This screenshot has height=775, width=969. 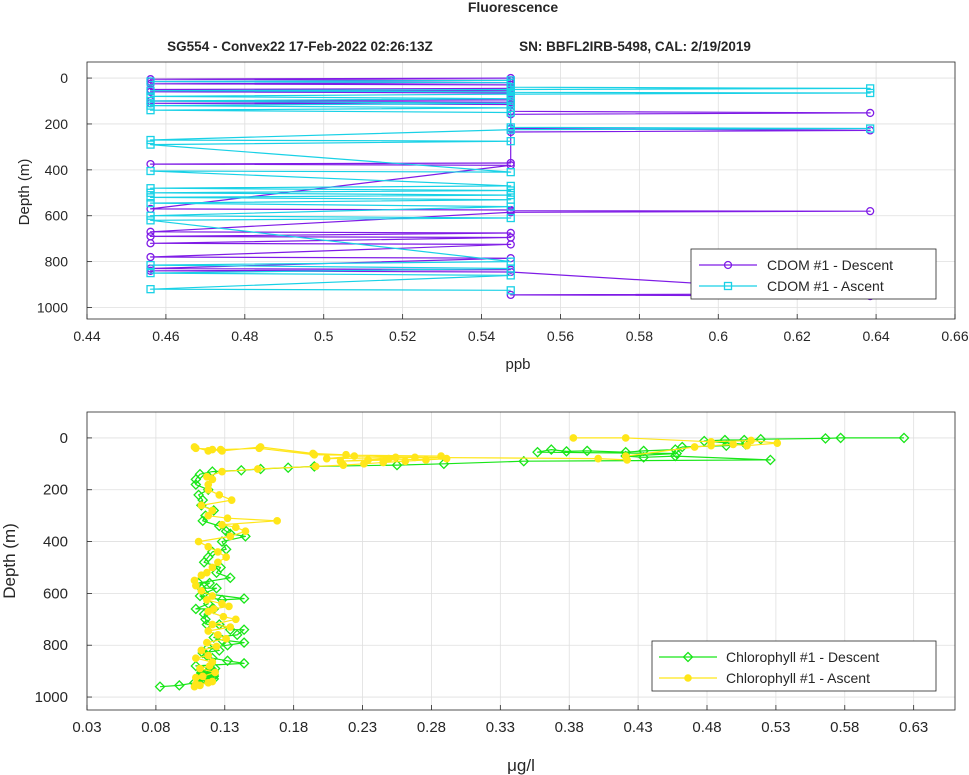 I want to click on chlorophyll-legend-ascent-label: Chlorophyll #1 - Ascent, so click(x=798, y=678).